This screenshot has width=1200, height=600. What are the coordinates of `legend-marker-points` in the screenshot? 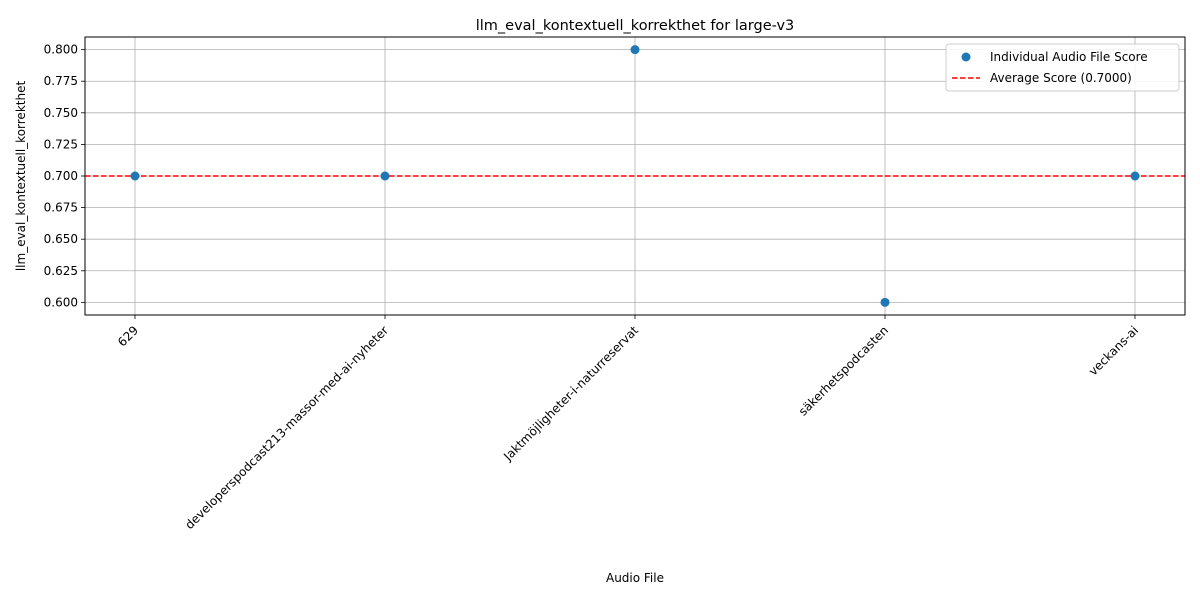 It's located at (966, 57).